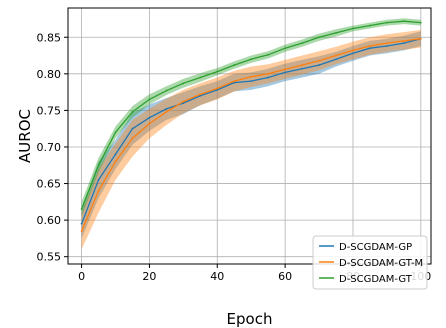 The width and height of the screenshot is (446, 328). I want to click on legend-box, so click(370, 262).